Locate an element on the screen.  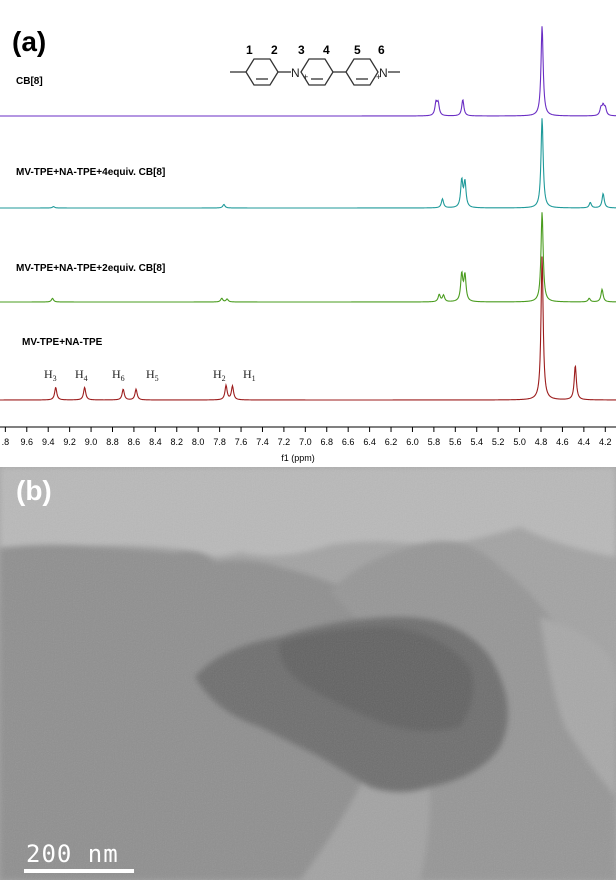
trace-label-2equiv: MV-TPE+NA-TPE+2equiv. CB[8] is located at coordinates (90, 268).